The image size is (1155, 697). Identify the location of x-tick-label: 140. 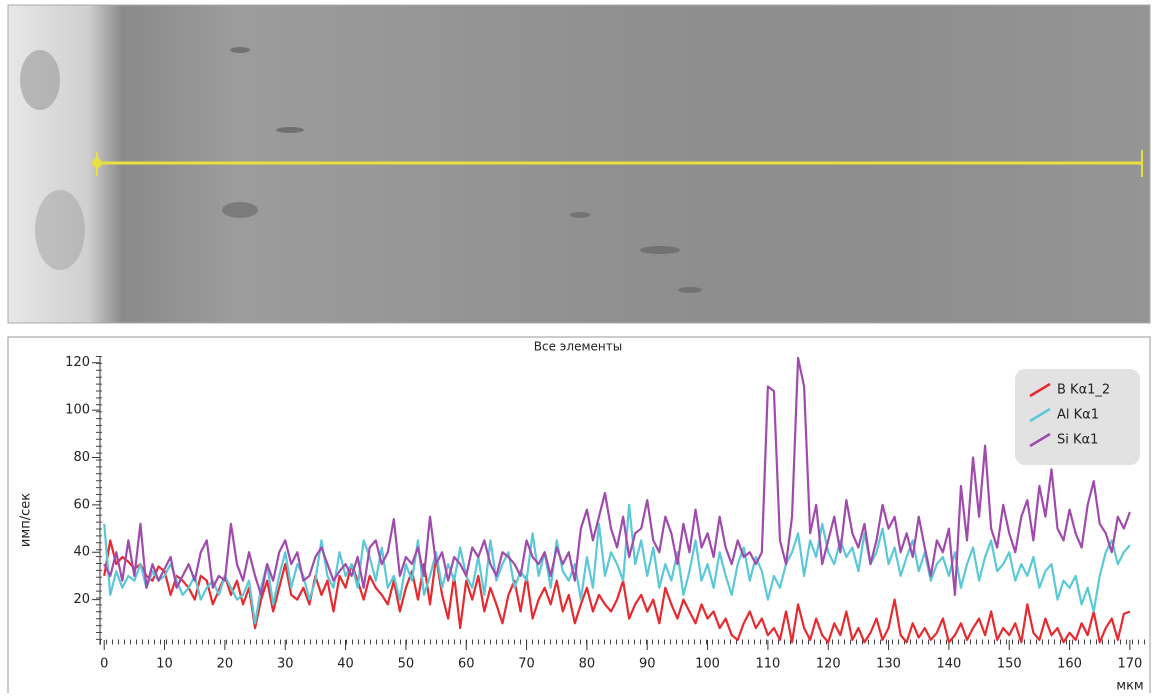
(948, 664).